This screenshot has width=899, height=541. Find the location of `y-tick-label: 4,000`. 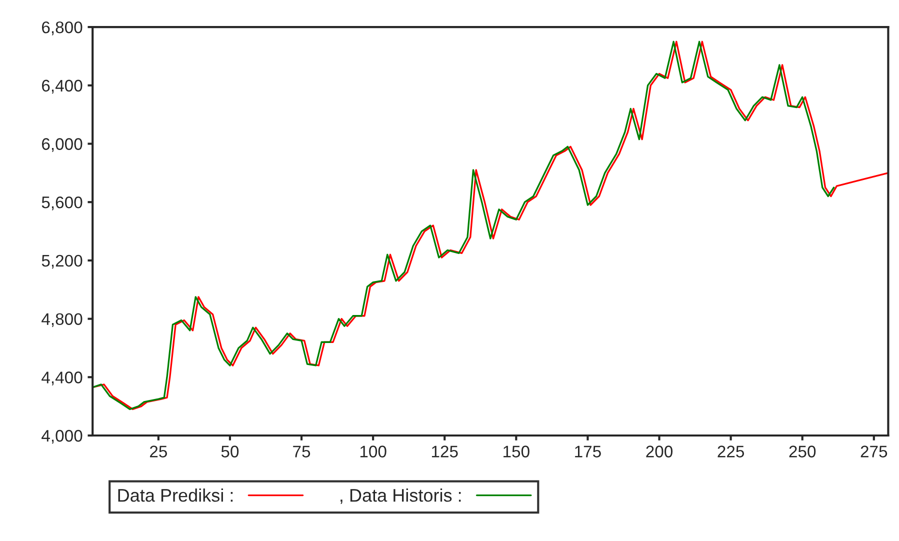

y-tick-label: 4,000 is located at coordinates (62, 437).